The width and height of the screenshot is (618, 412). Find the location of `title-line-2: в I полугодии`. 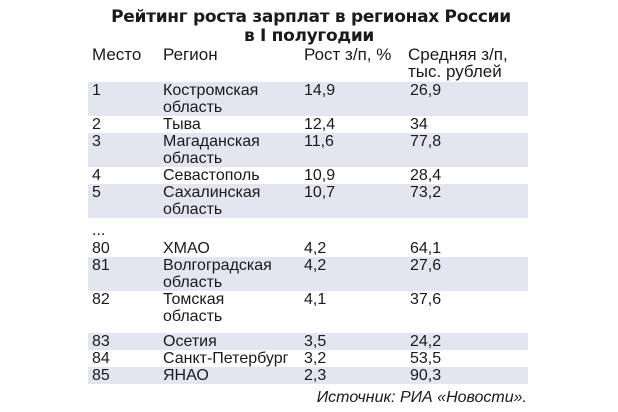

title-line-2: в I полугодии is located at coordinates (309, 36).